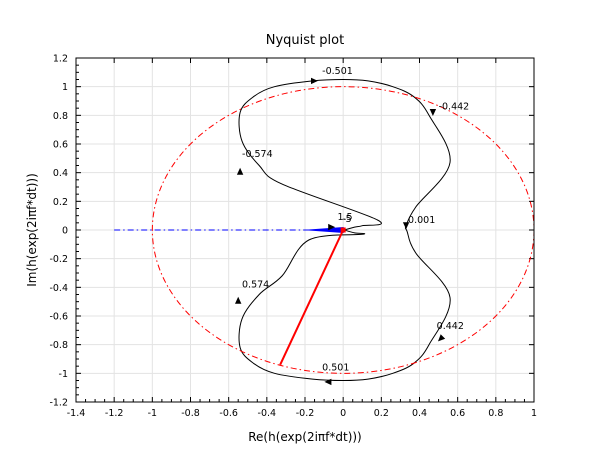 The height and width of the screenshot is (460, 610). I want to click on frequency-annotation: -5, so click(346, 219).